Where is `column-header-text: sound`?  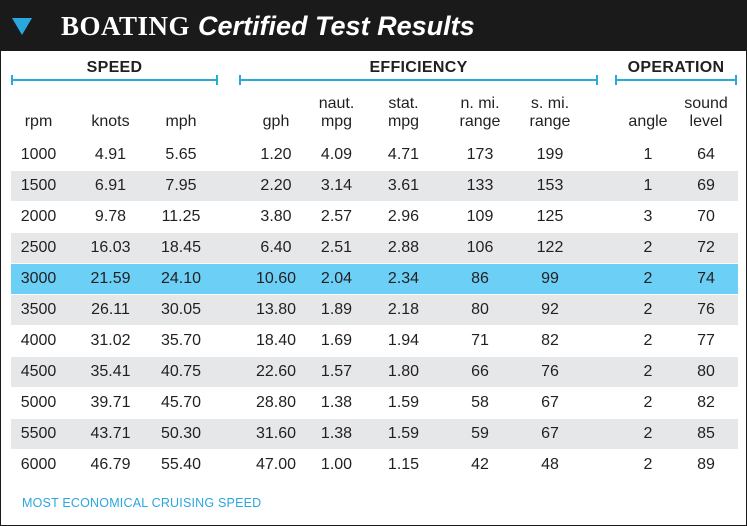 column-header-text: sound is located at coordinates (706, 103).